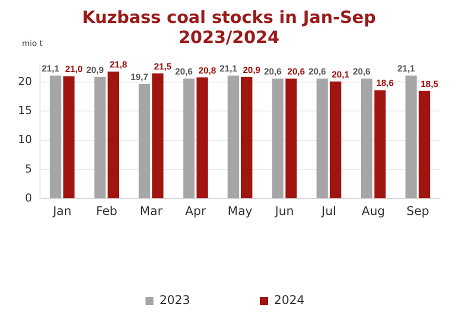 This screenshot has height=321, width=458. I want to click on y-axis-title: mio t, so click(32, 43).